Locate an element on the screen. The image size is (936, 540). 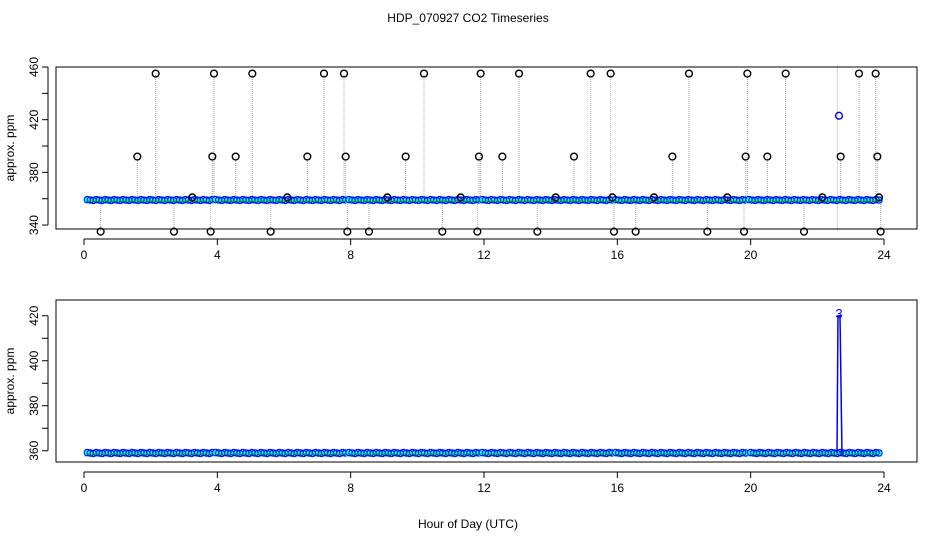
y-tick-label: 360 is located at coordinates (34, 450).